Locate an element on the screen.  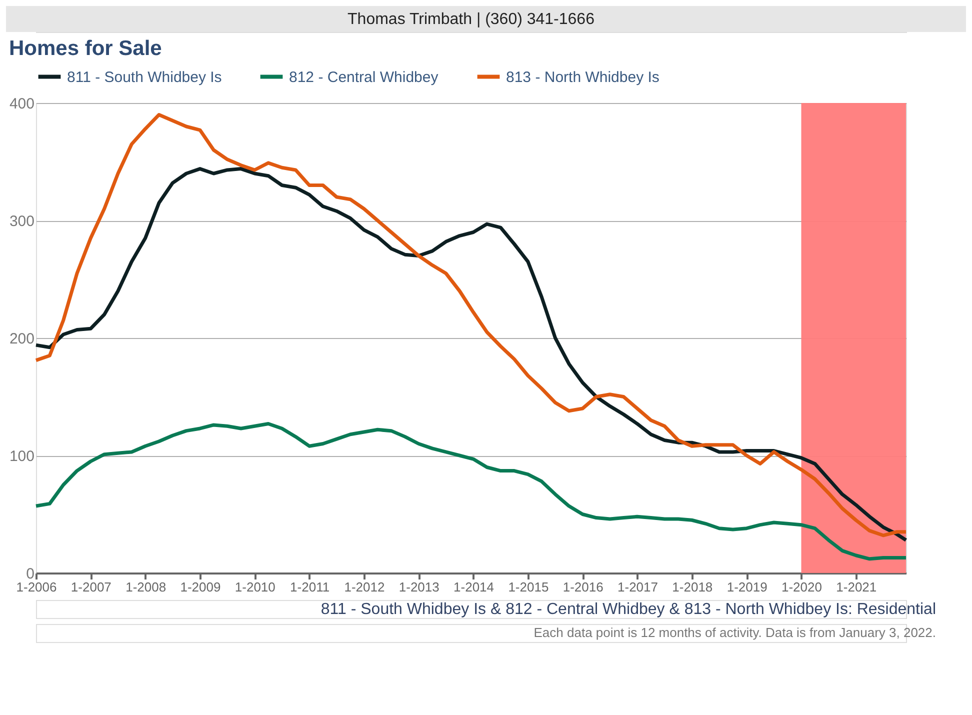
legend-label: 812 - Central Whidbey is located at coordinates (364, 77).